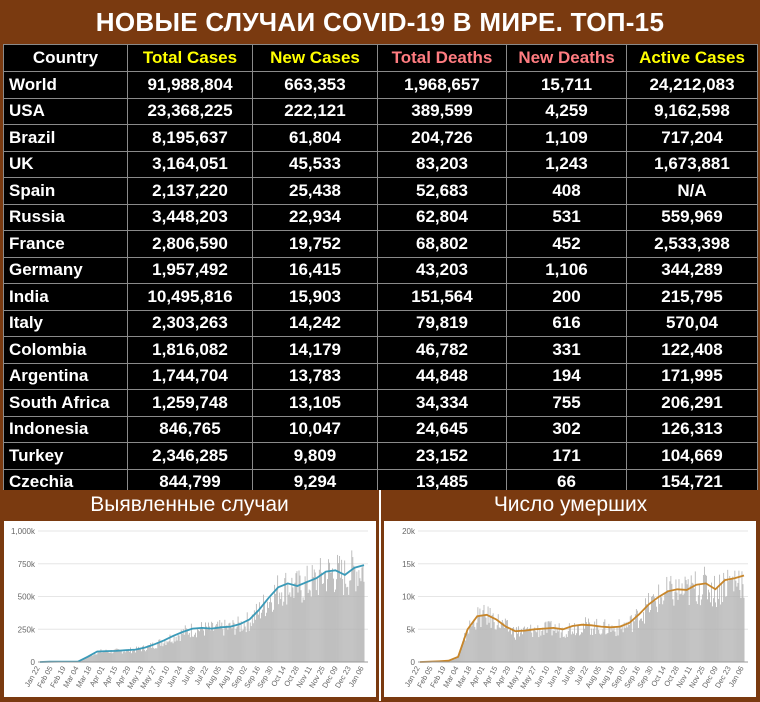 This screenshot has height=702, width=760. What do you see at coordinates (567, 297) in the screenshot?
I see `value-cell: 200` at bounding box center [567, 297].